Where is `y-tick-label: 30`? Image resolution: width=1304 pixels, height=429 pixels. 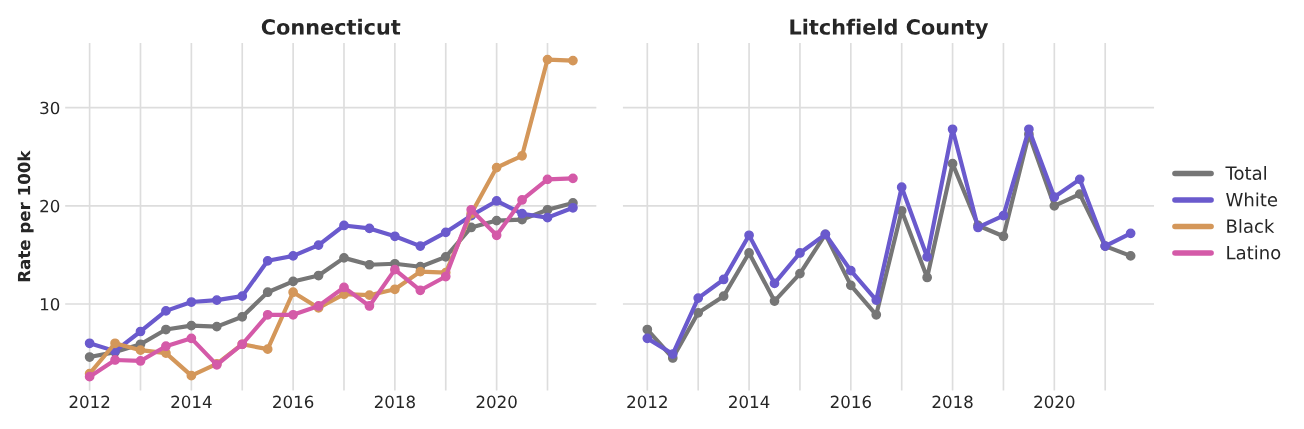
y-tick-label: 30 is located at coordinates (50, 108).